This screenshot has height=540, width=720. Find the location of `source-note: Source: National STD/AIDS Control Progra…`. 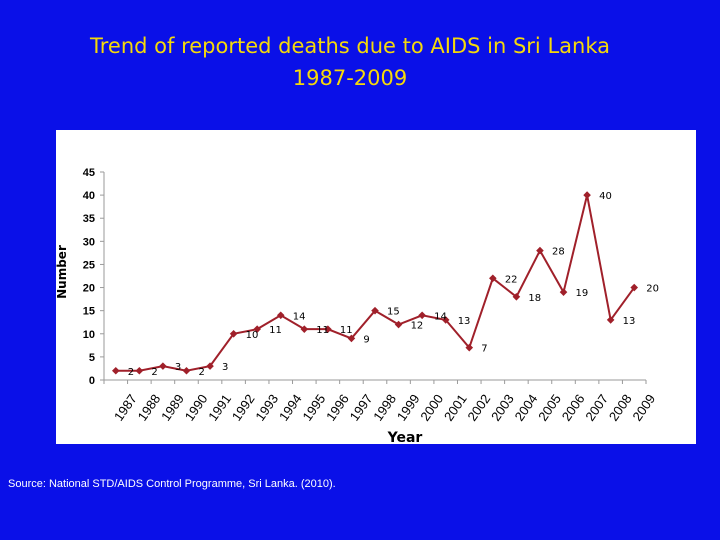

source-note: Source: National STD/AIDS Control Progra… is located at coordinates (172, 484).